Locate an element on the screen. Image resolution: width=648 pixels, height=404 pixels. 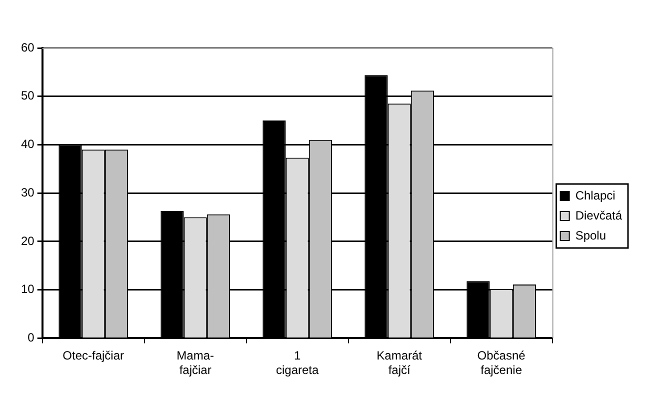
y-tick-label: 20 is located at coordinates (27, 241).